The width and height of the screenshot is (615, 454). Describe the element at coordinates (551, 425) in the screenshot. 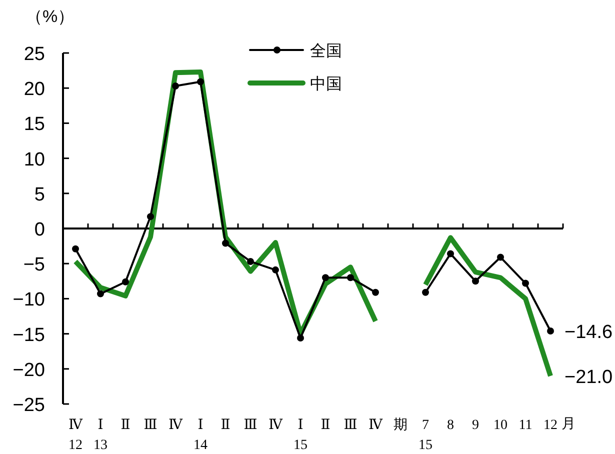

I see `x-tick-label: 12` at that location.